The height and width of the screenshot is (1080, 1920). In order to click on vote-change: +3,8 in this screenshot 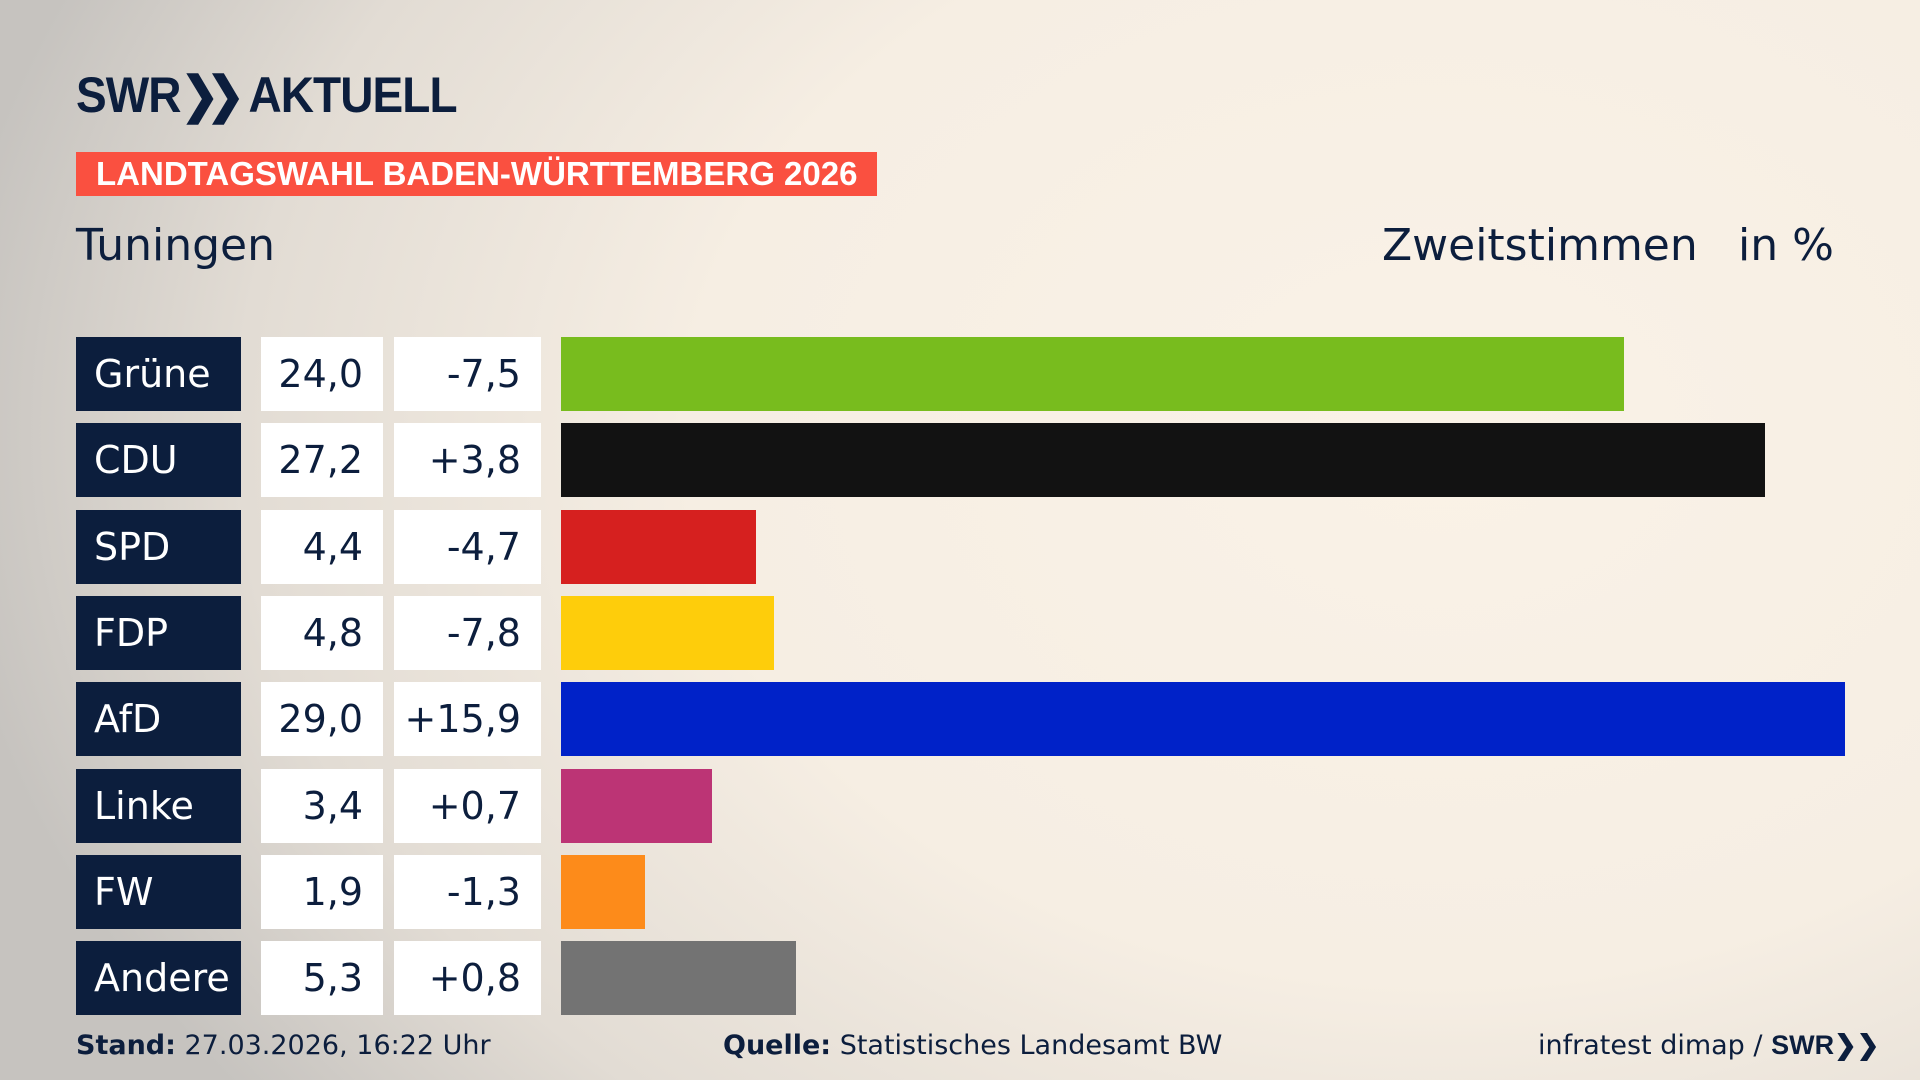, I will do `click(467, 460)`.